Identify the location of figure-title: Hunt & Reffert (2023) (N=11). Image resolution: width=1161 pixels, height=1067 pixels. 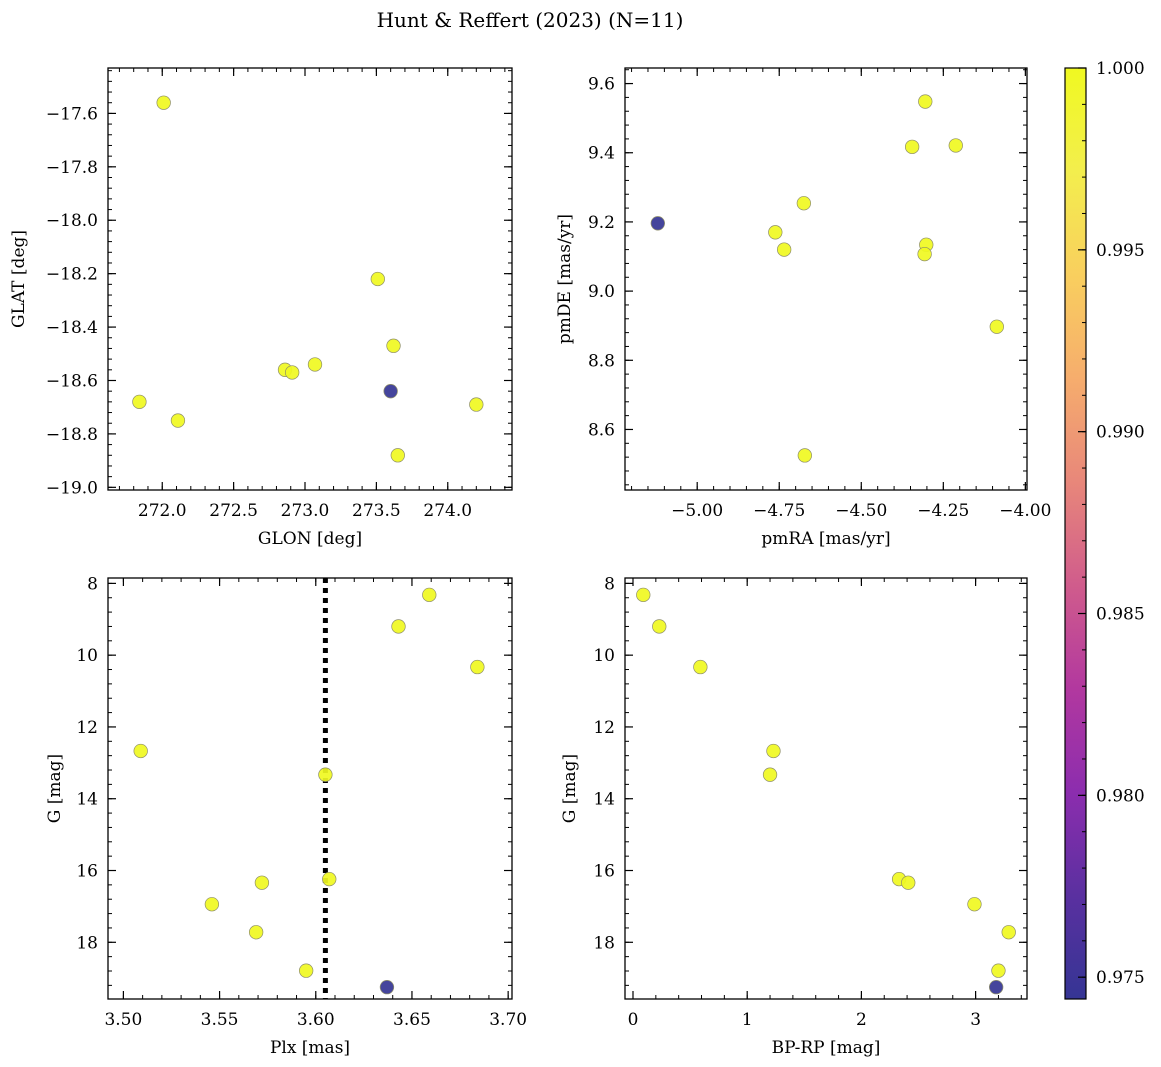
(530, 20).